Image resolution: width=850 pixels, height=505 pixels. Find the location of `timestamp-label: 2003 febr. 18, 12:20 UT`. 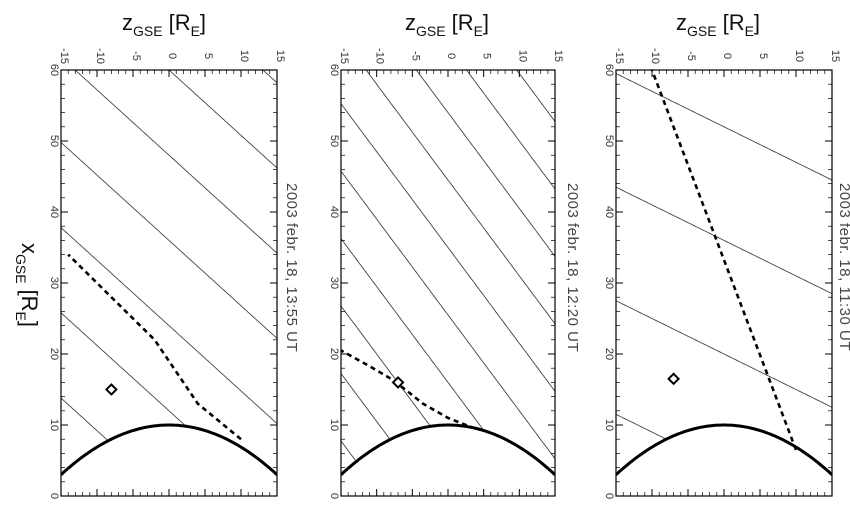

timestamp-label: 2003 febr. 18, 12:20 UT is located at coordinates (572, 267).